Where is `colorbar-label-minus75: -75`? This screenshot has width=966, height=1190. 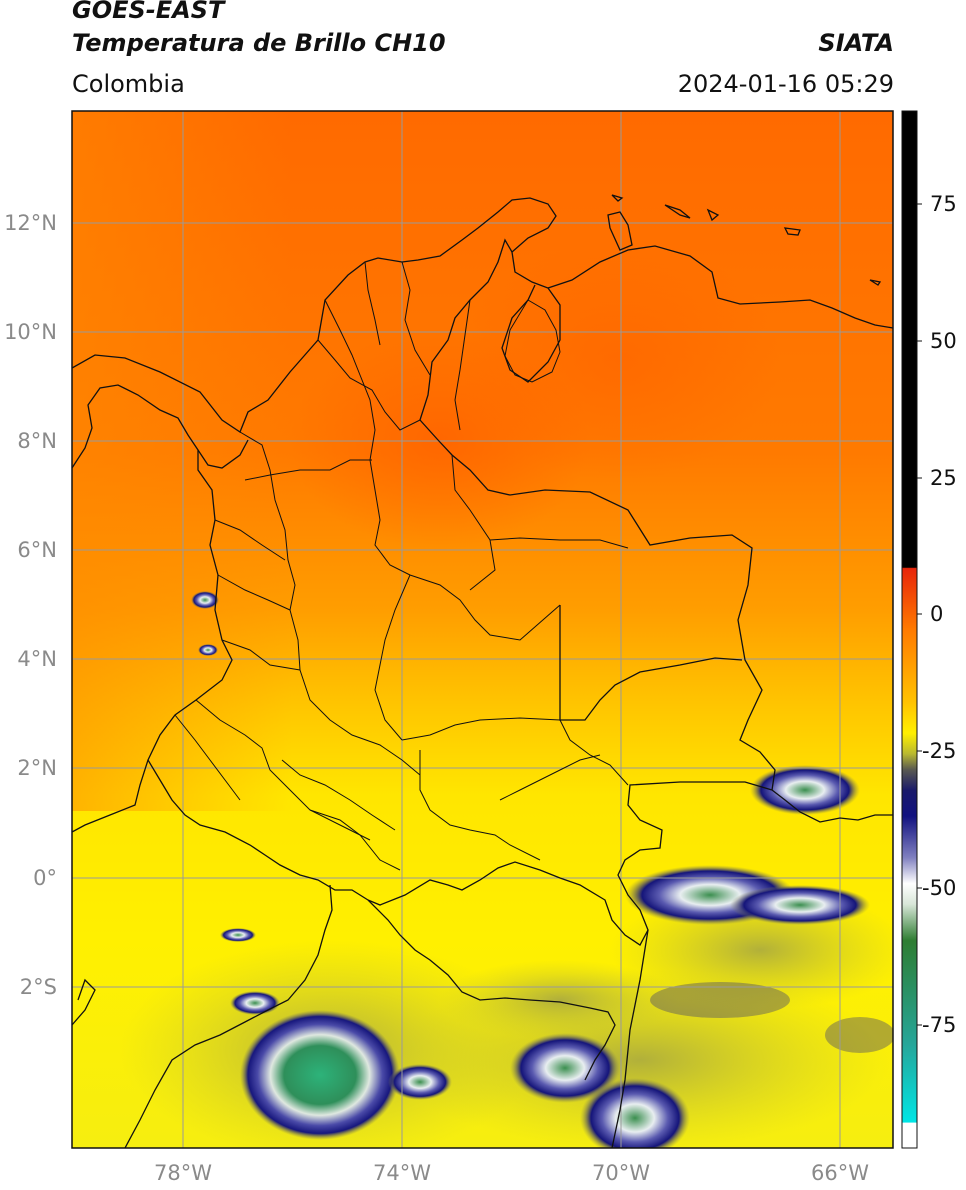
colorbar-label-minus75: -75 is located at coordinates (939, 1025).